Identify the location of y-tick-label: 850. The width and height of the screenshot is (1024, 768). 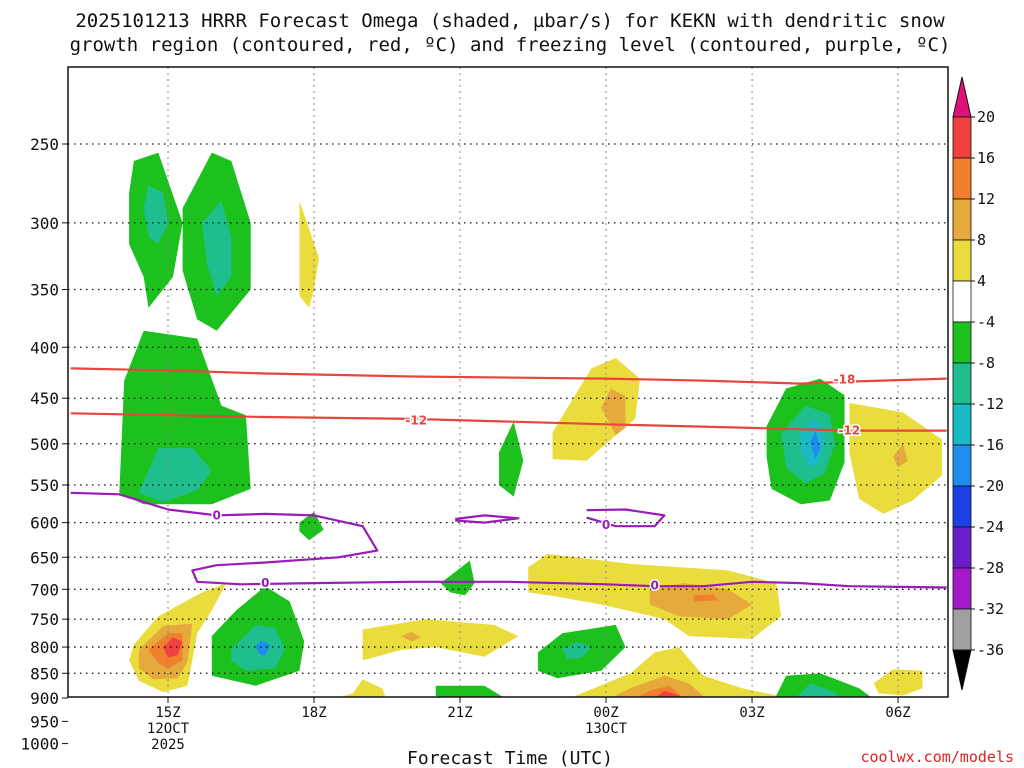
(44, 673).